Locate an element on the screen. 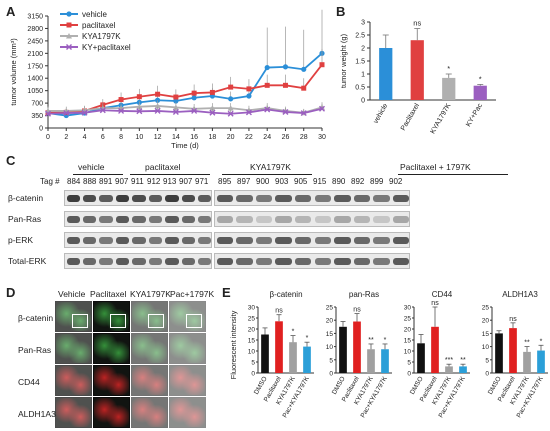  legend-label: KY+paclitaxel is located at coordinates (106, 47).